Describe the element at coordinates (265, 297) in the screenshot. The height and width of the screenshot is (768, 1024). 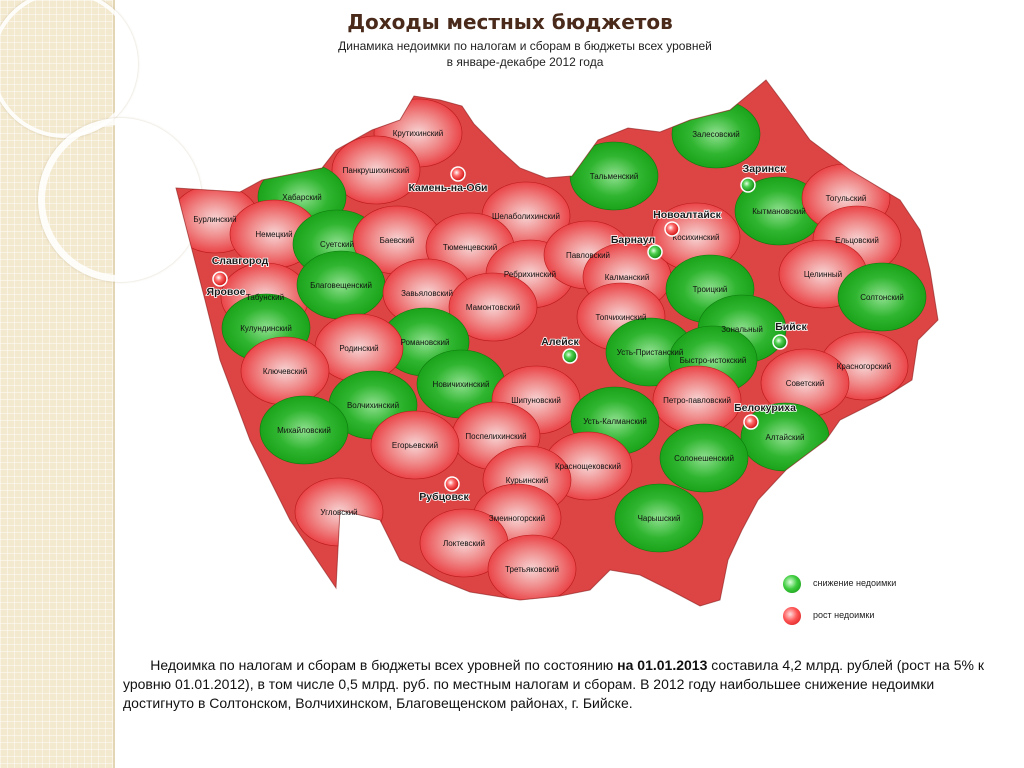
I see `district-label-tabunsky: Табунский` at that location.